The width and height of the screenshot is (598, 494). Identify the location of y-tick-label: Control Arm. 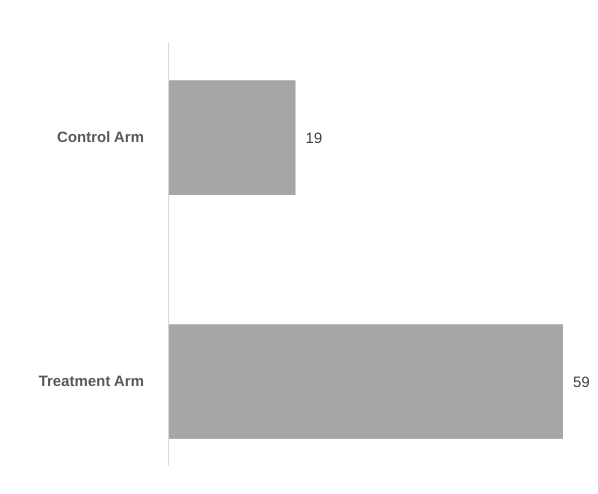
(100, 137).